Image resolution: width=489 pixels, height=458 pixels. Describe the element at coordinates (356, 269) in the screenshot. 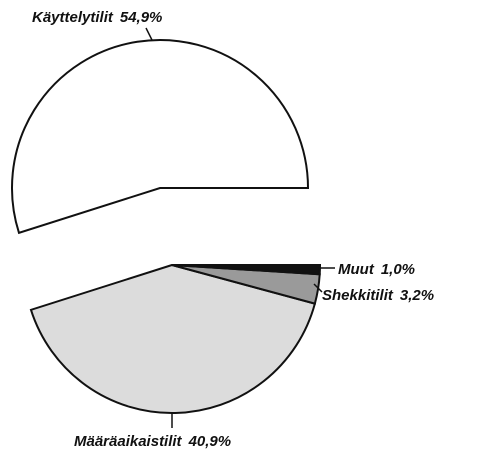

I see `category-label: Muut` at that location.